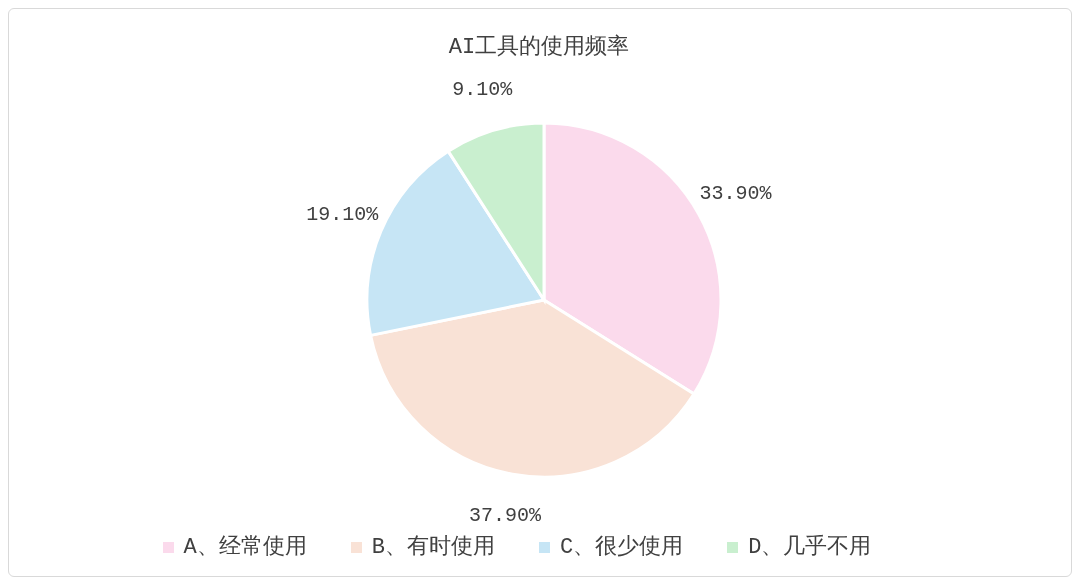 The image size is (1080, 587). I want to click on legend-label: A、经常使用, so click(245, 547).